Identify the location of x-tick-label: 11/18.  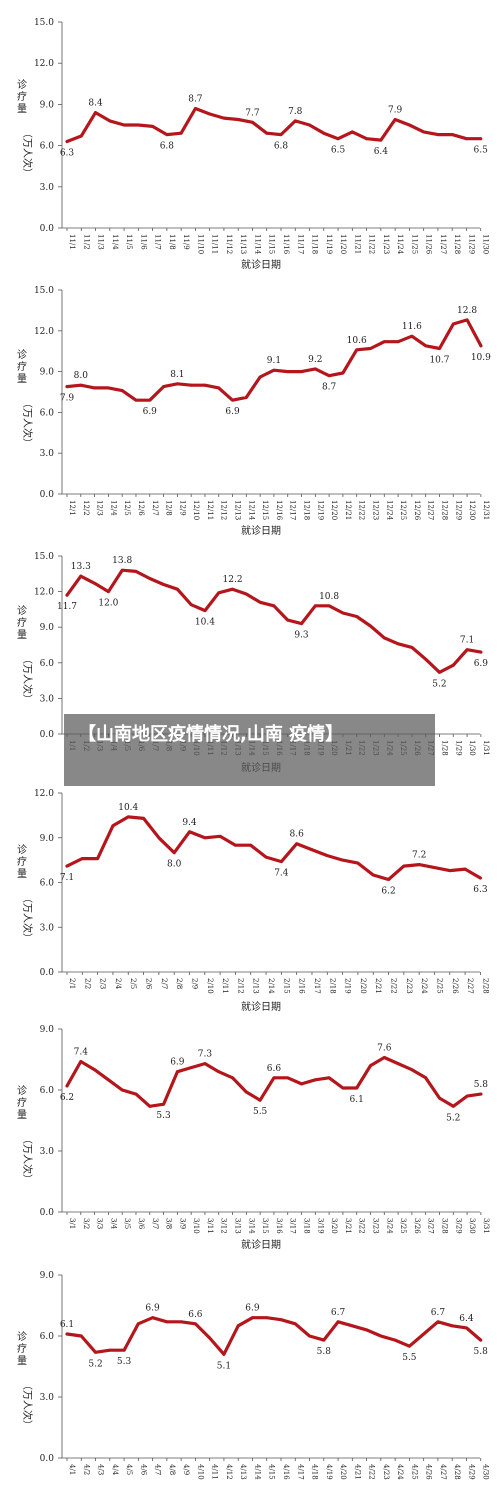
(315, 244).